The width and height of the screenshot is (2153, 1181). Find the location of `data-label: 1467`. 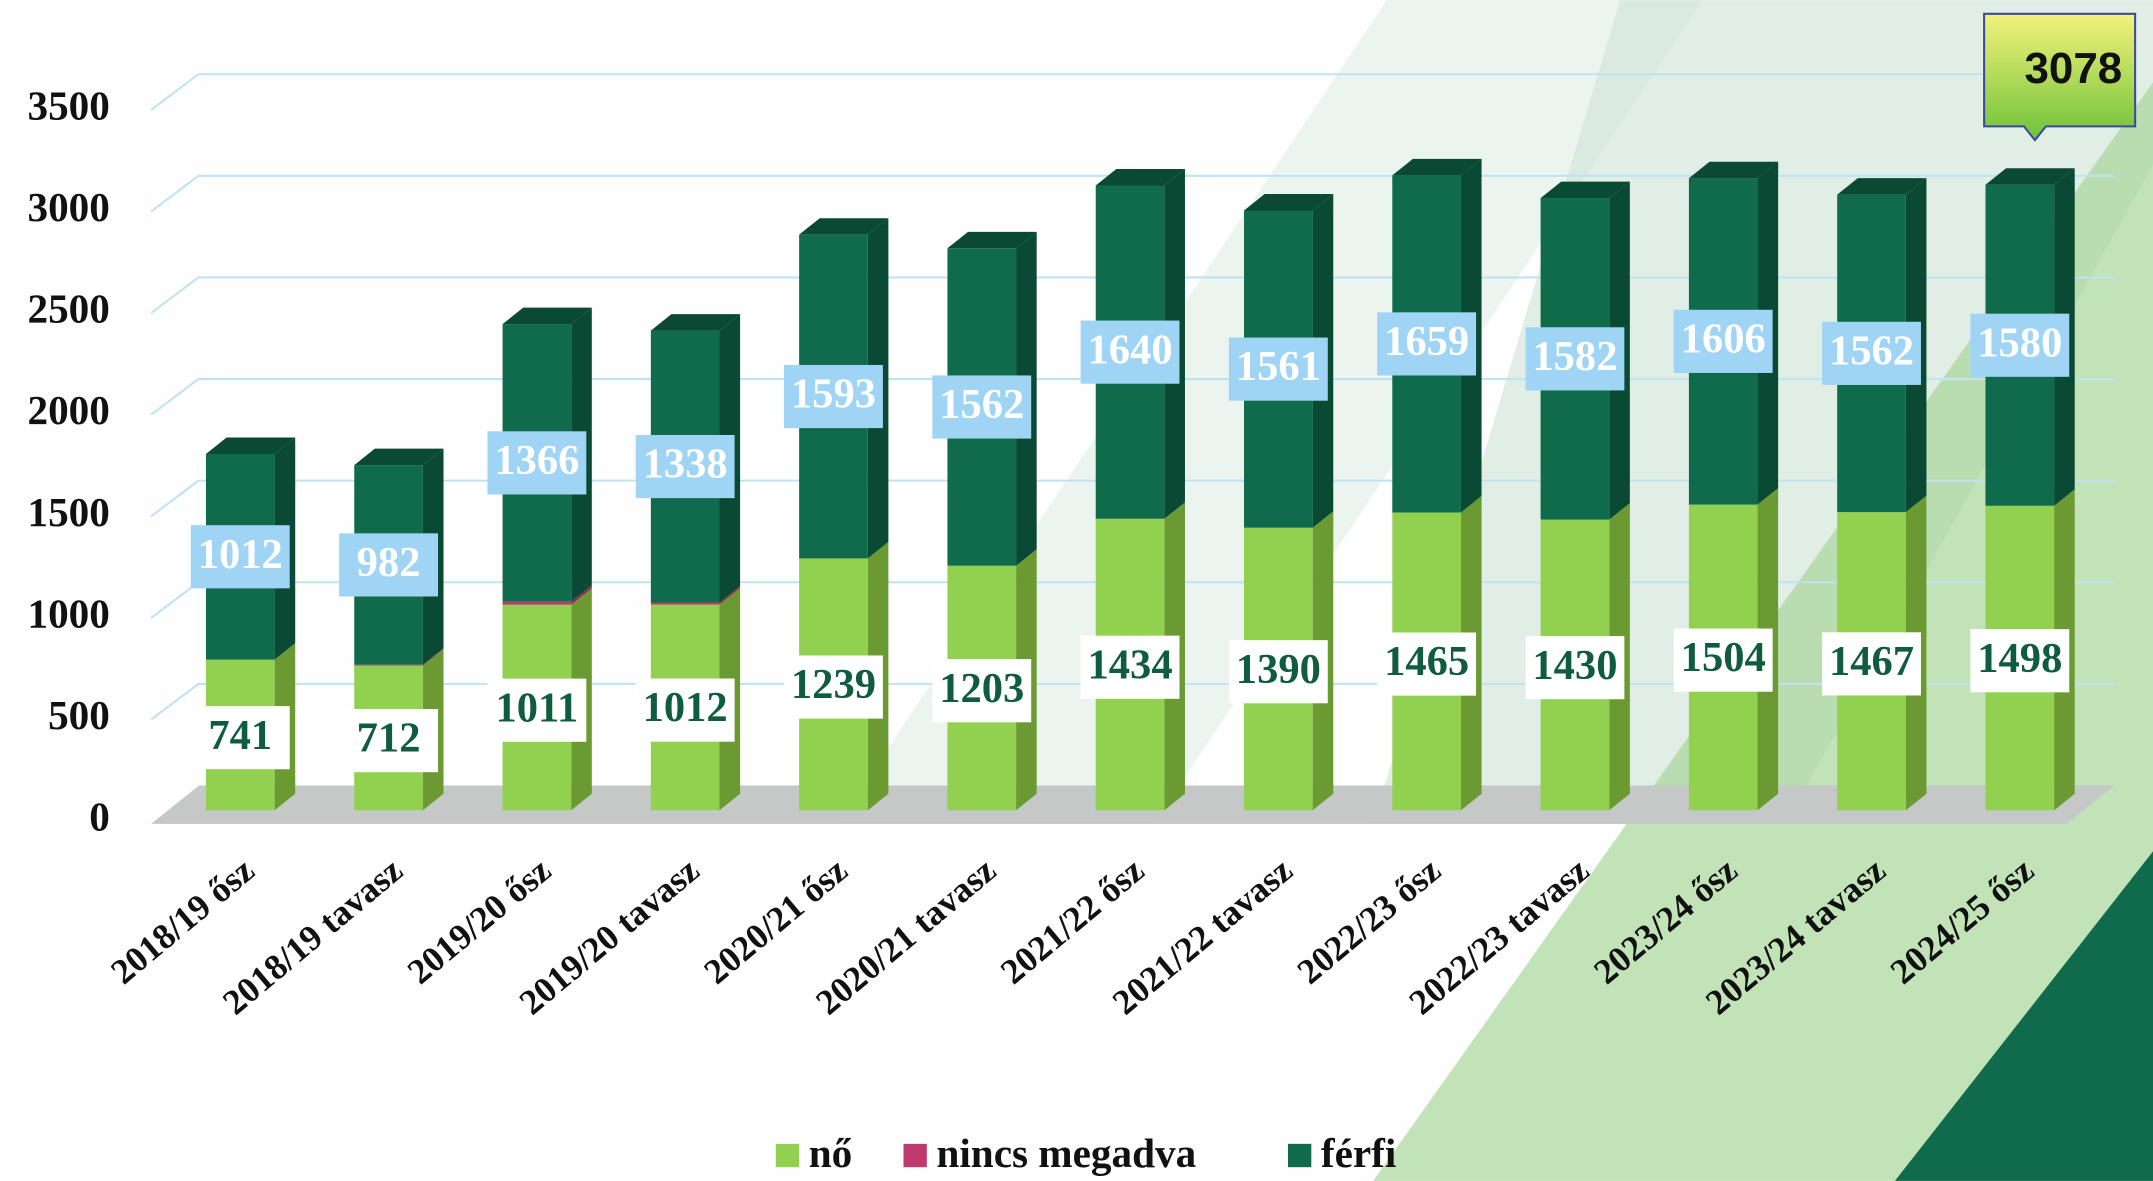

data-label: 1467 is located at coordinates (1871, 661).